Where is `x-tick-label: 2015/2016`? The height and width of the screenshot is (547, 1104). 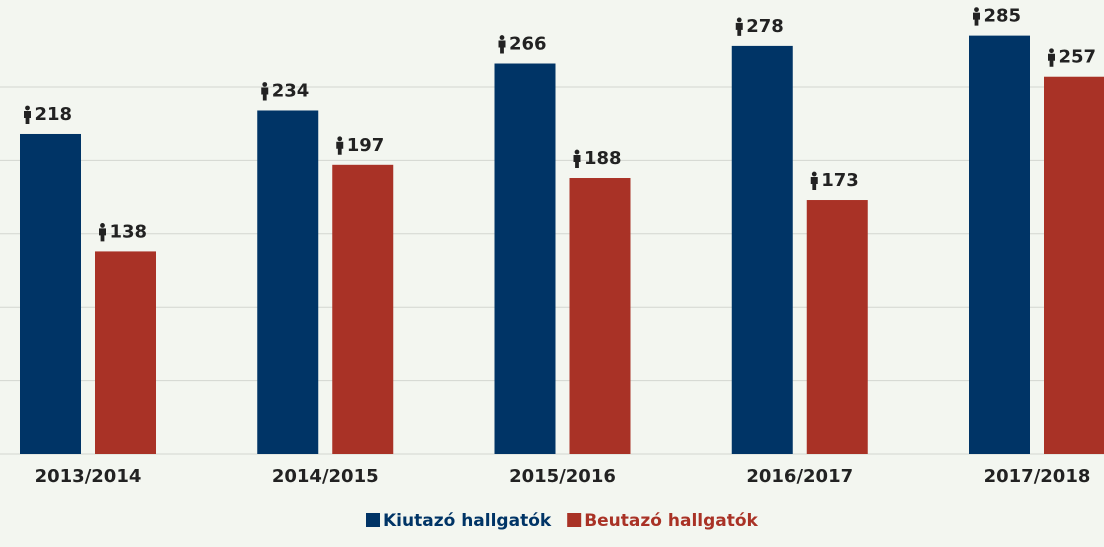
x-tick-label: 2015/2016 is located at coordinates (562, 476).